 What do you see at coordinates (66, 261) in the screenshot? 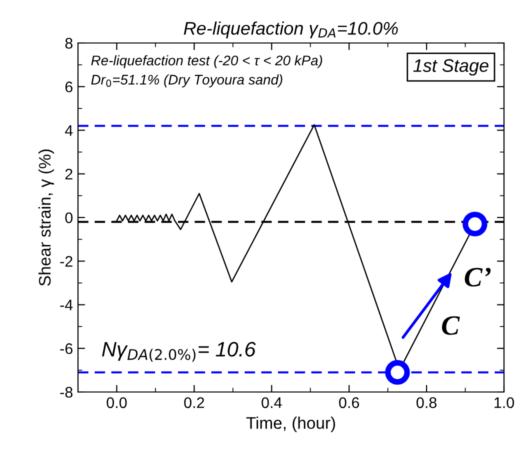
I see `y-tick-label: -2` at bounding box center [66, 261].